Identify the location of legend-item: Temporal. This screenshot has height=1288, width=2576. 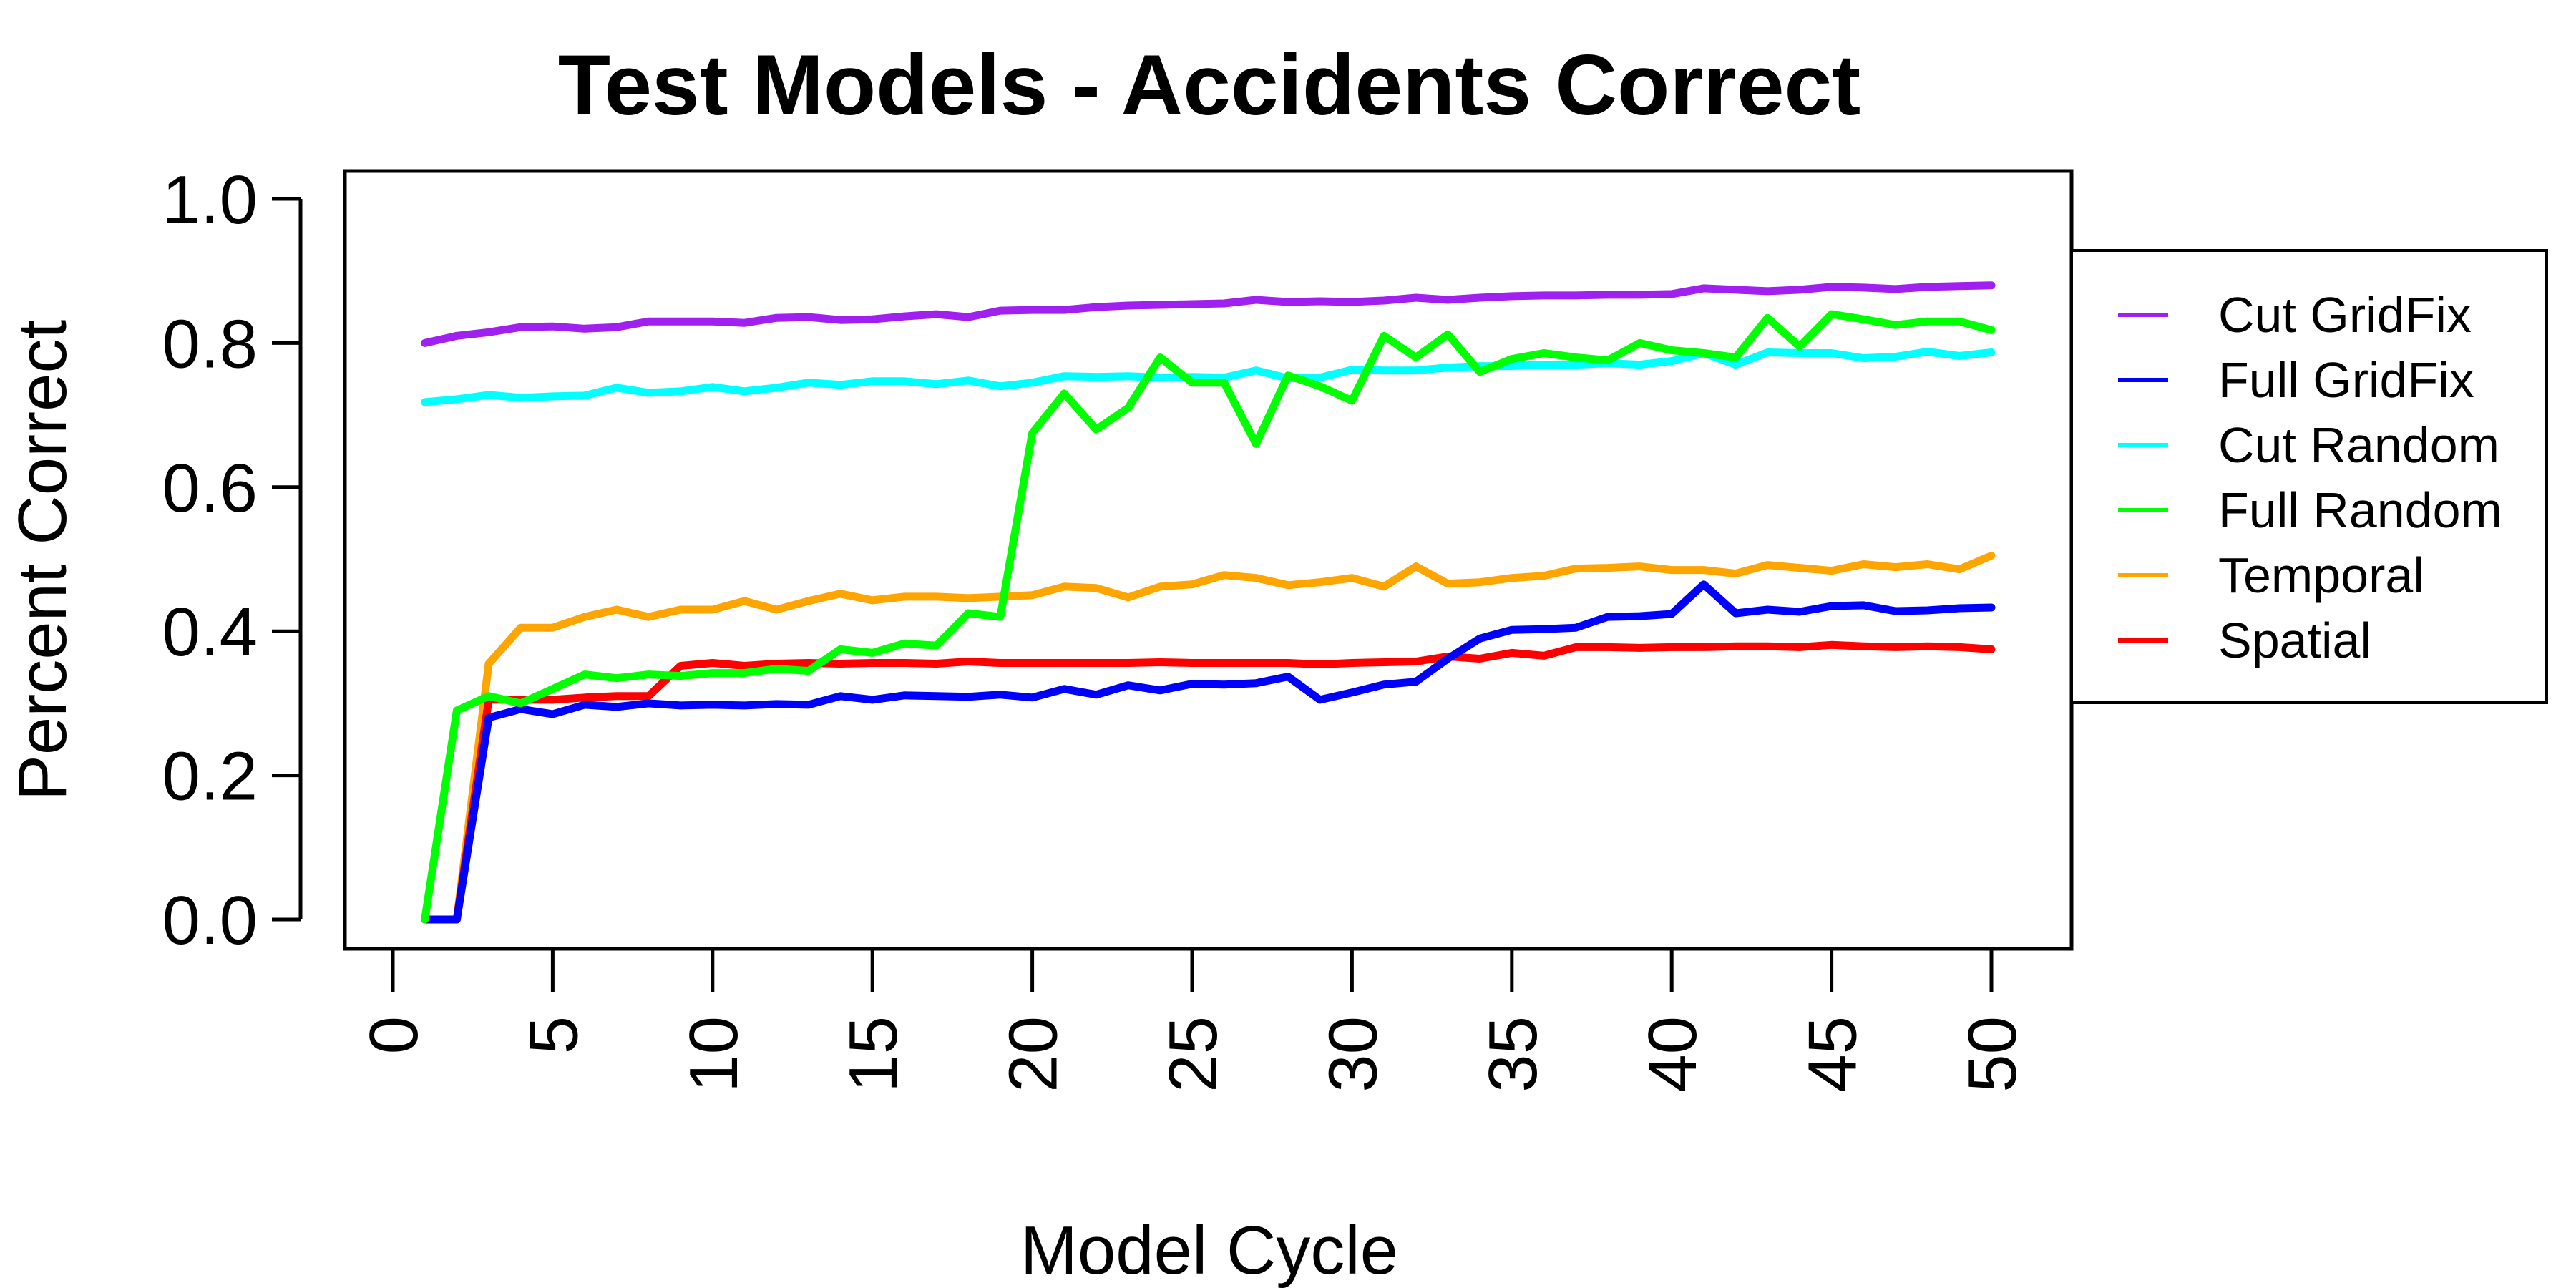
(2271, 575).